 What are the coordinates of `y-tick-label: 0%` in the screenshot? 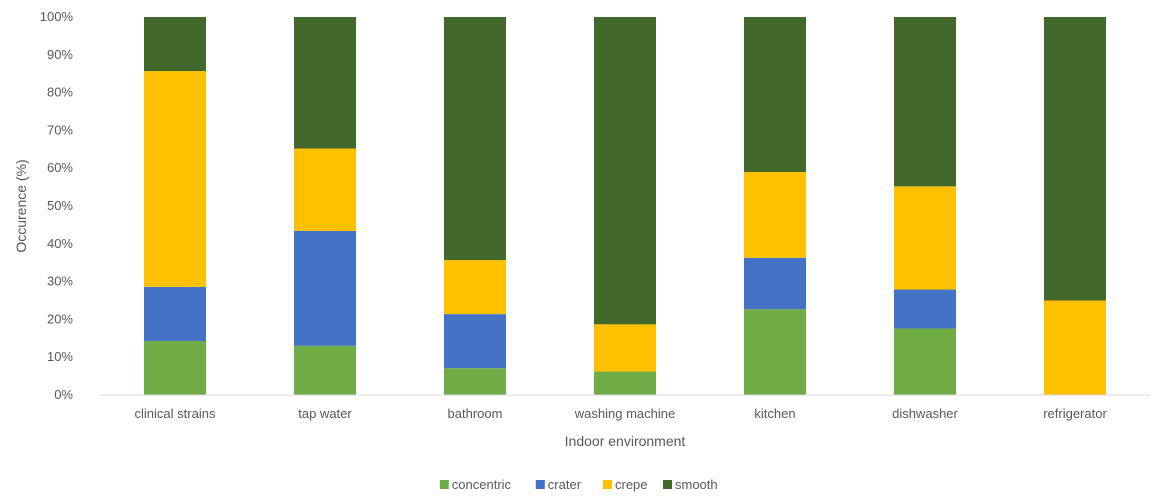 It's located at (63, 394).